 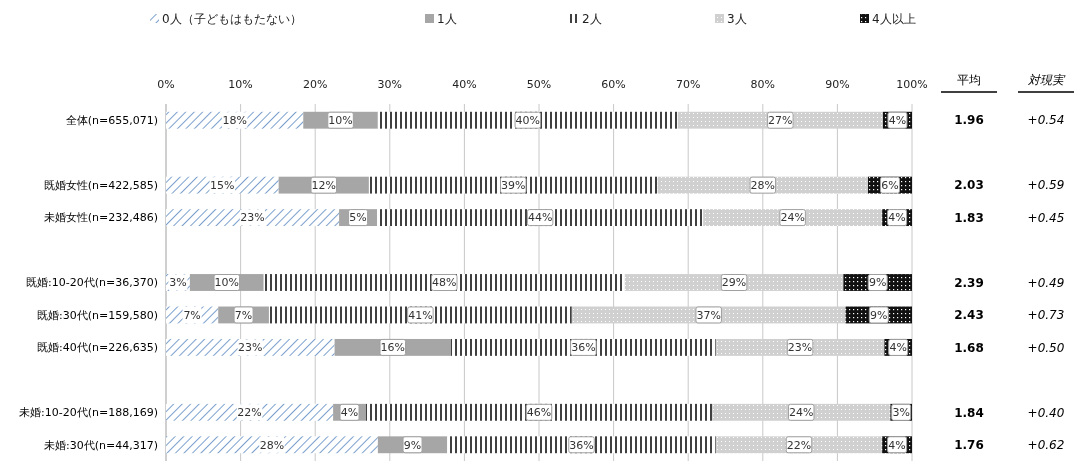 I want to click on text: 2.43, so click(x=969, y=315).